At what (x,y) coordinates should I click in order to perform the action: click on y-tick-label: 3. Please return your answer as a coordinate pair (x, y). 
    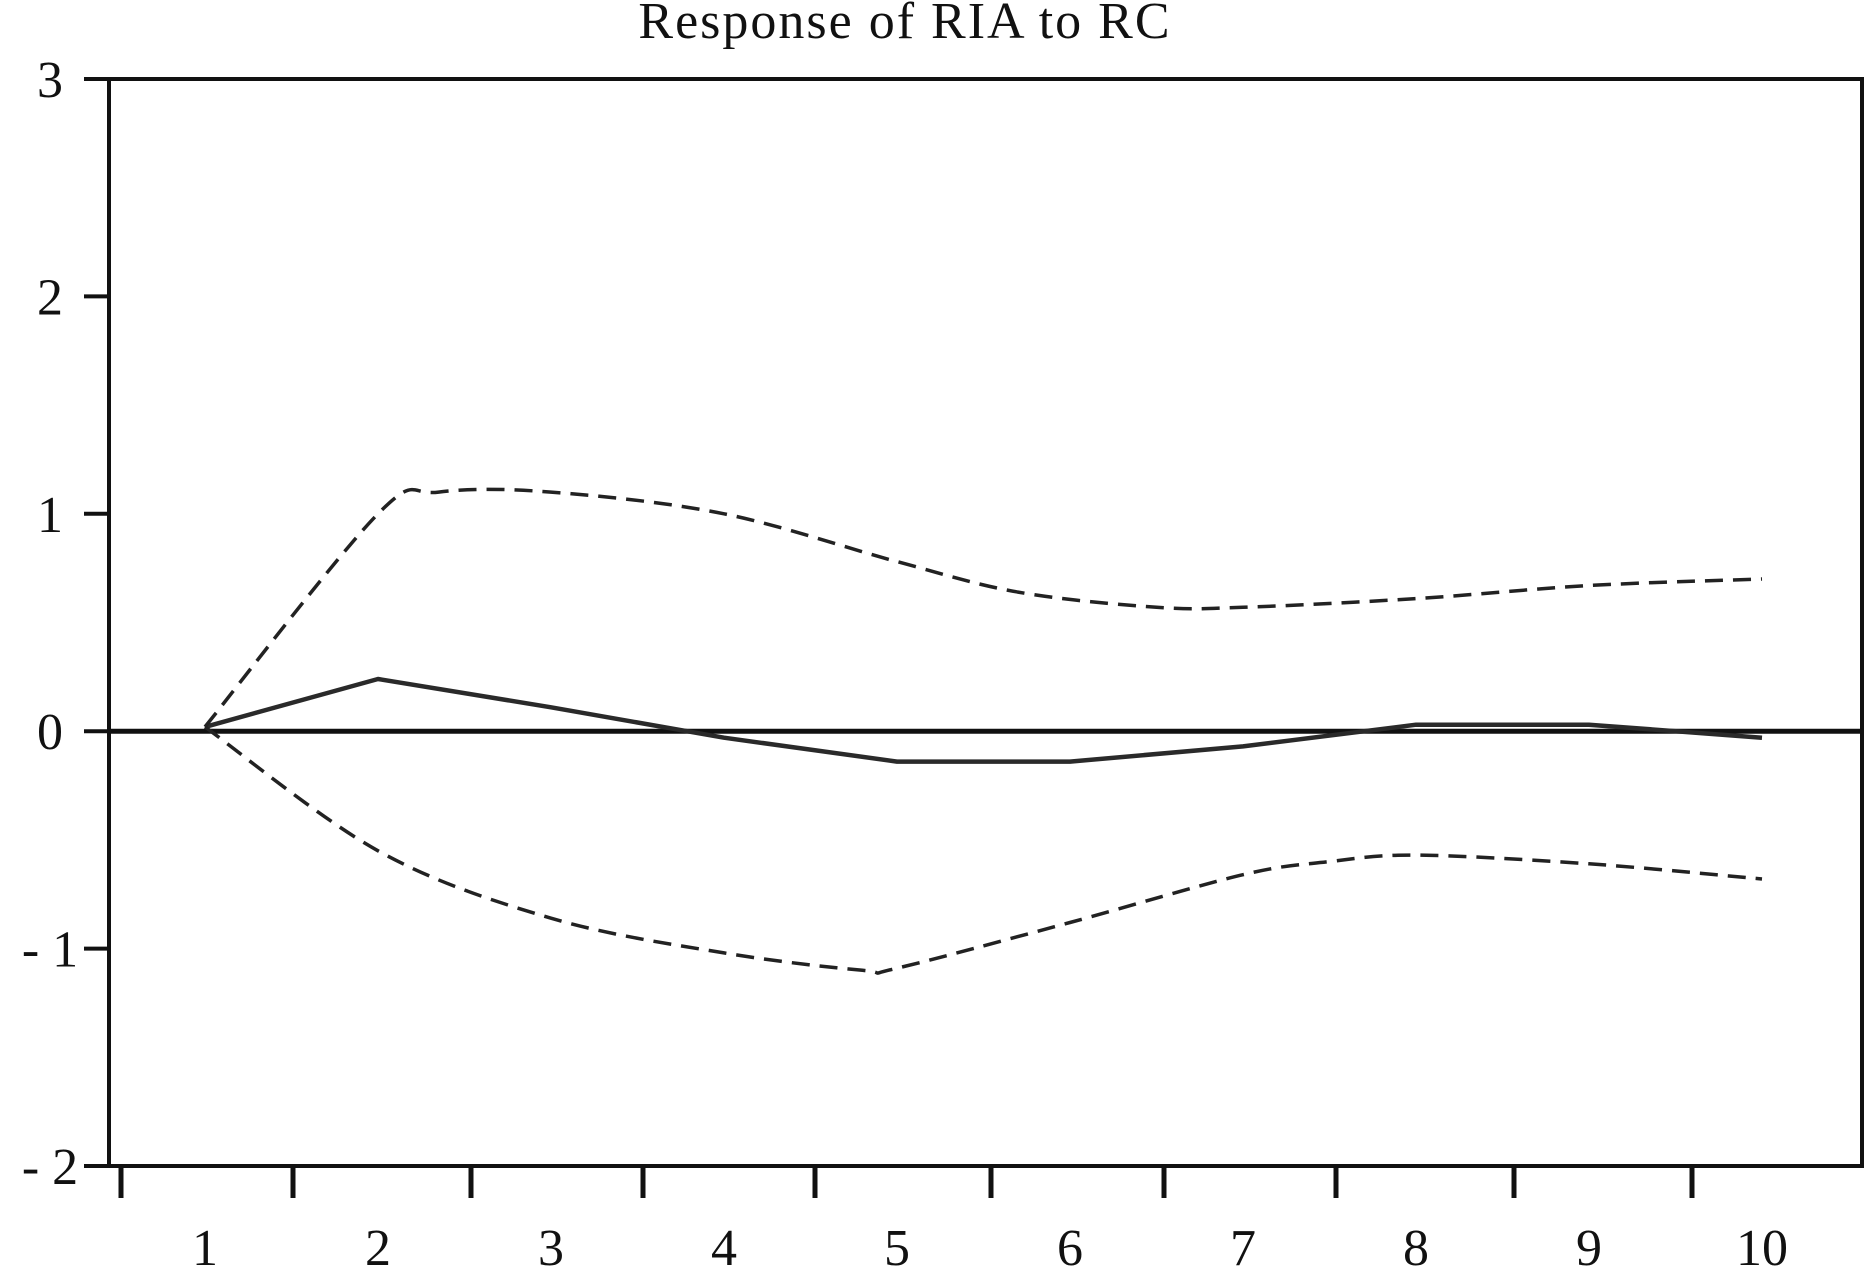
    Looking at the image, I should click on (50, 80).